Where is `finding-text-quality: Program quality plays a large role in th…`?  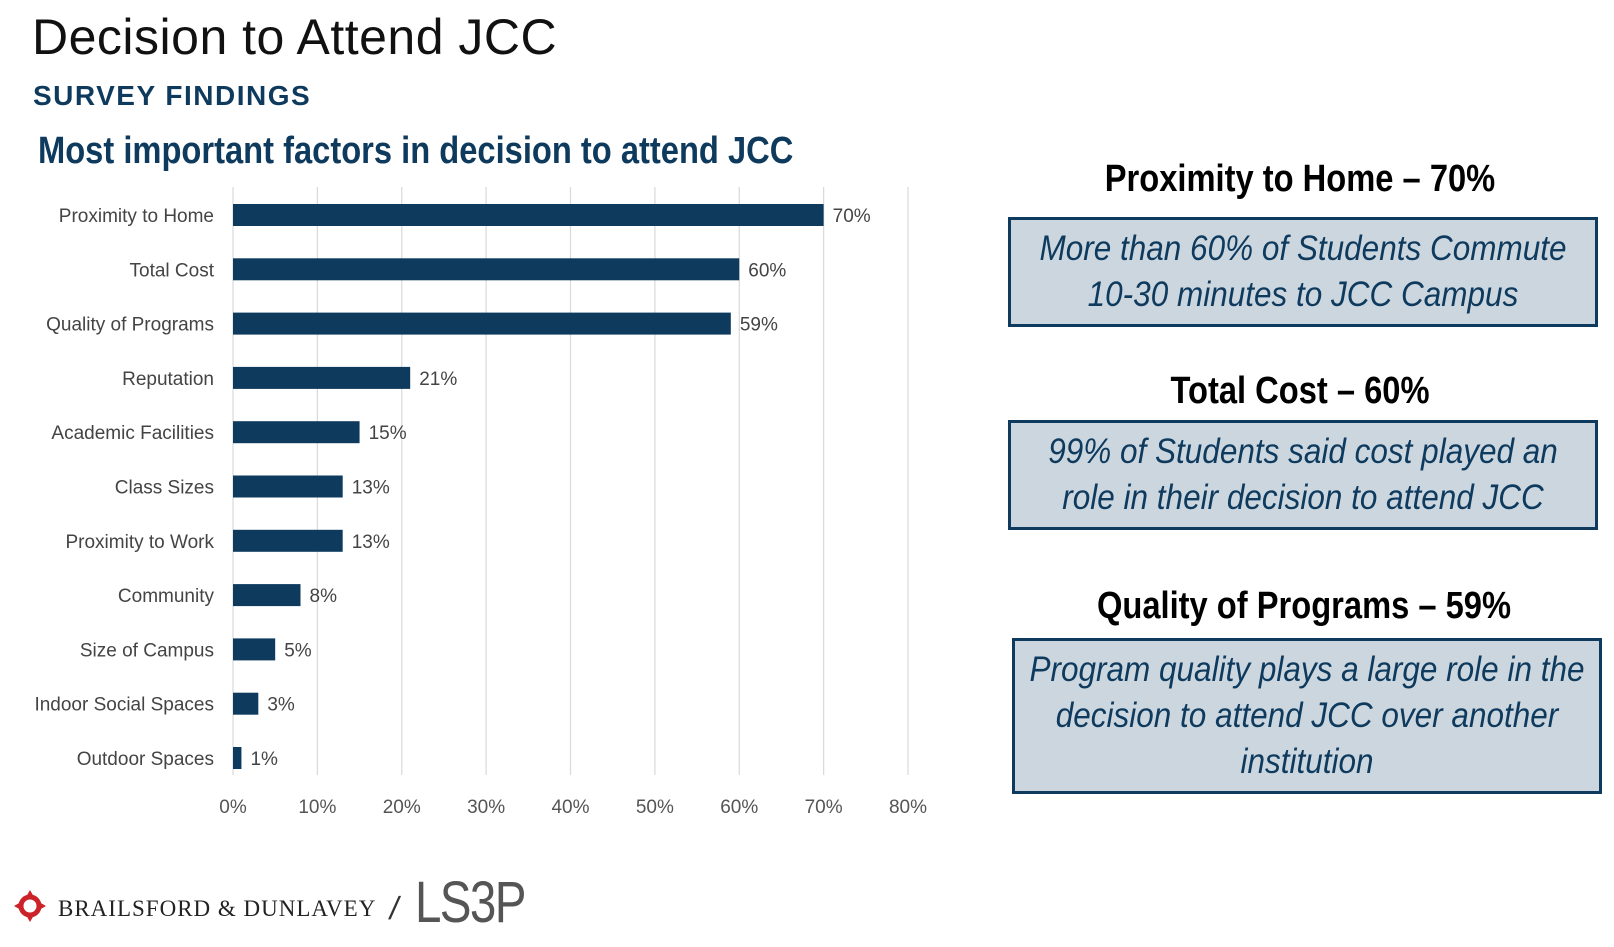
finding-text-quality: Program quality plays a large role in th… is located at coordinates (1307, 715).